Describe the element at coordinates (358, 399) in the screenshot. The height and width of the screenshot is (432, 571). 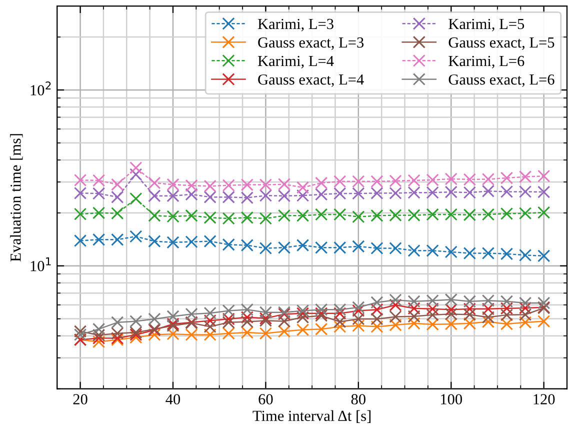
I see `x-tick-label: 80` at that location.